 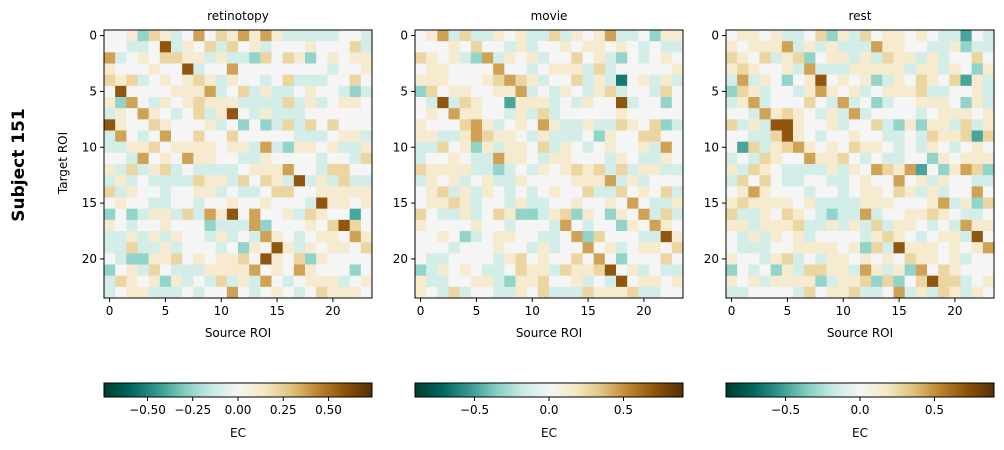 What do you see at coordinates (555, 158) in the screenshot?
I see `cell-r11-c12` at bounding box center [555, 158].